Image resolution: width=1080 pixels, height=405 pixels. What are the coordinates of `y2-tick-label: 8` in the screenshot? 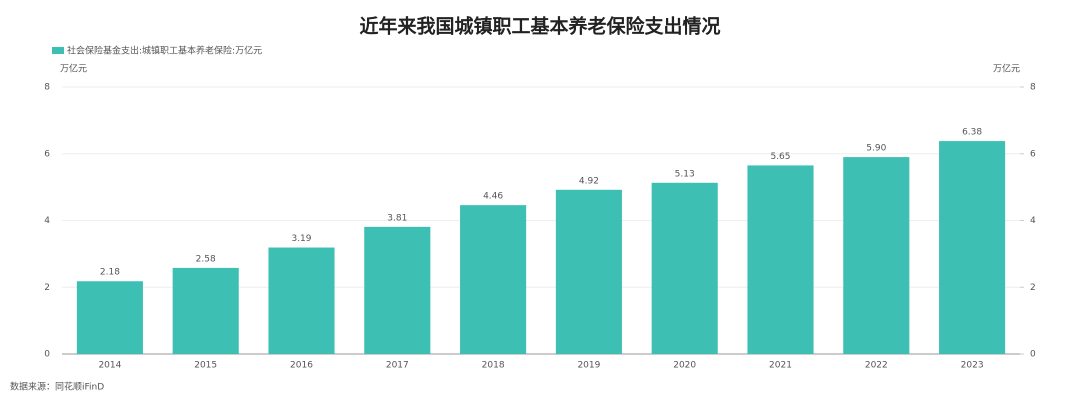 It's located at (1033, 88).